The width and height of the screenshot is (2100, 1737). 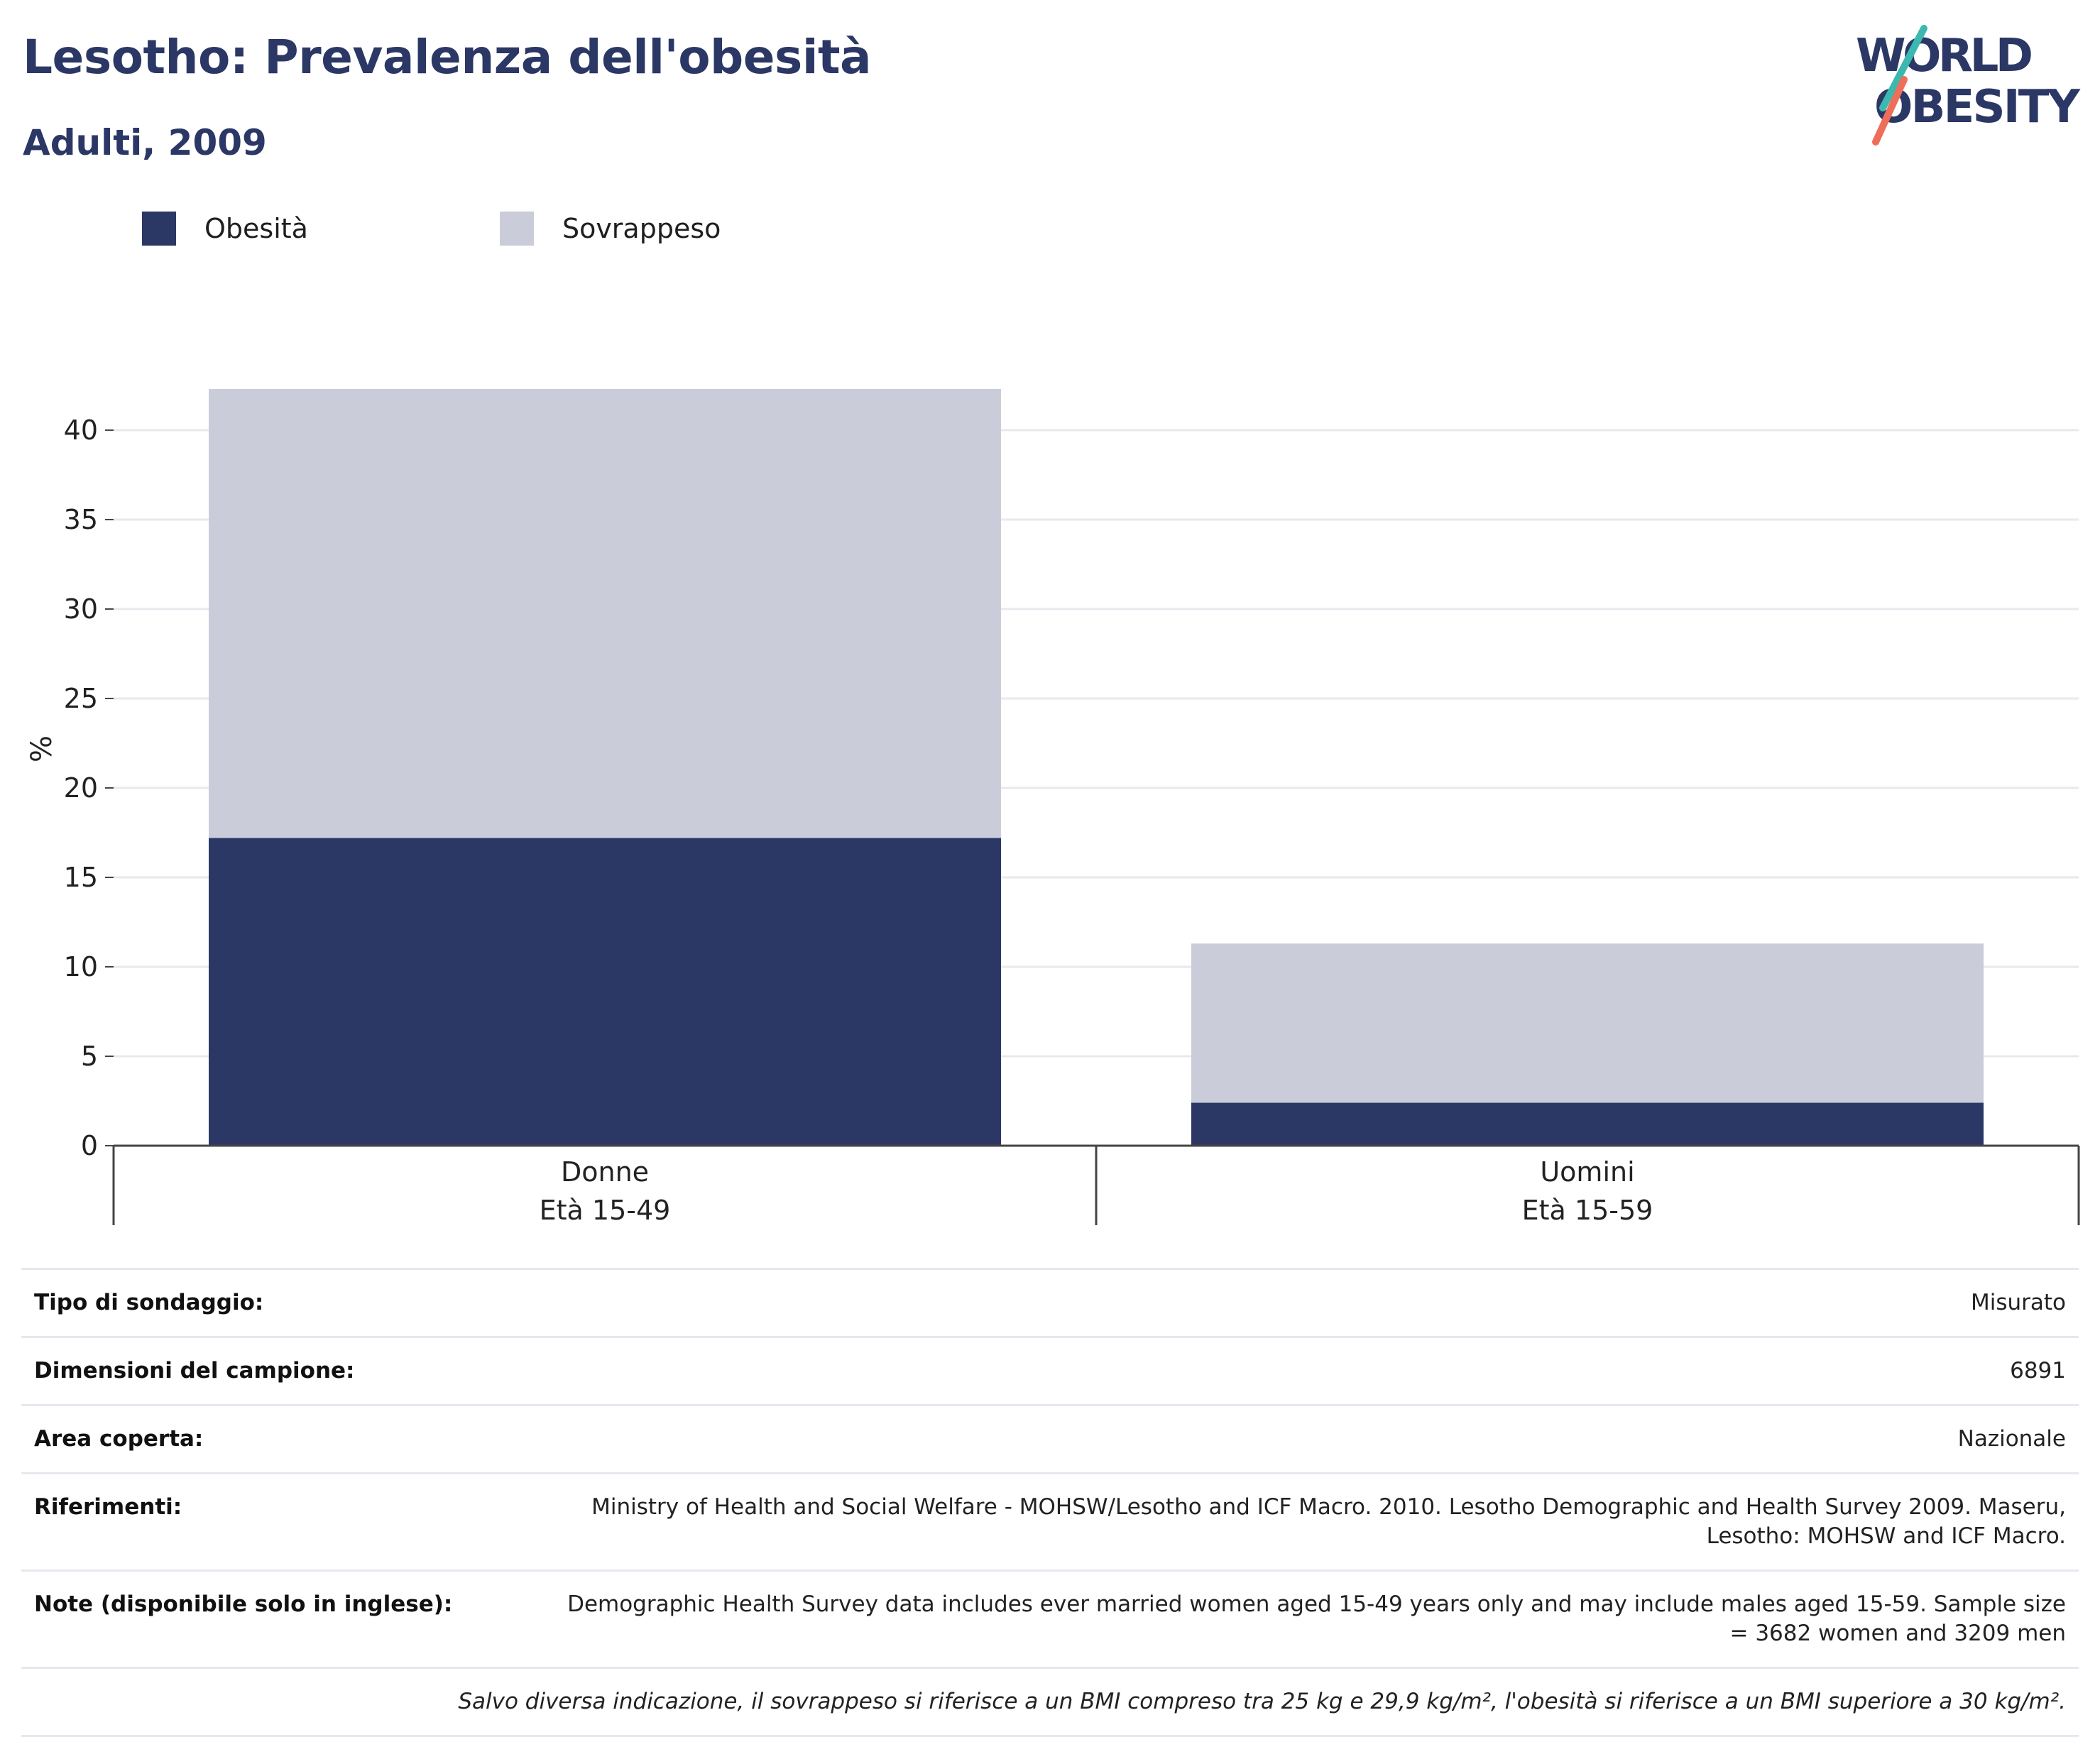 What do you see at coordinates (81, 519) in the screenshot?
I see `y-tick-label: 35` at bounding box center [81, 519].